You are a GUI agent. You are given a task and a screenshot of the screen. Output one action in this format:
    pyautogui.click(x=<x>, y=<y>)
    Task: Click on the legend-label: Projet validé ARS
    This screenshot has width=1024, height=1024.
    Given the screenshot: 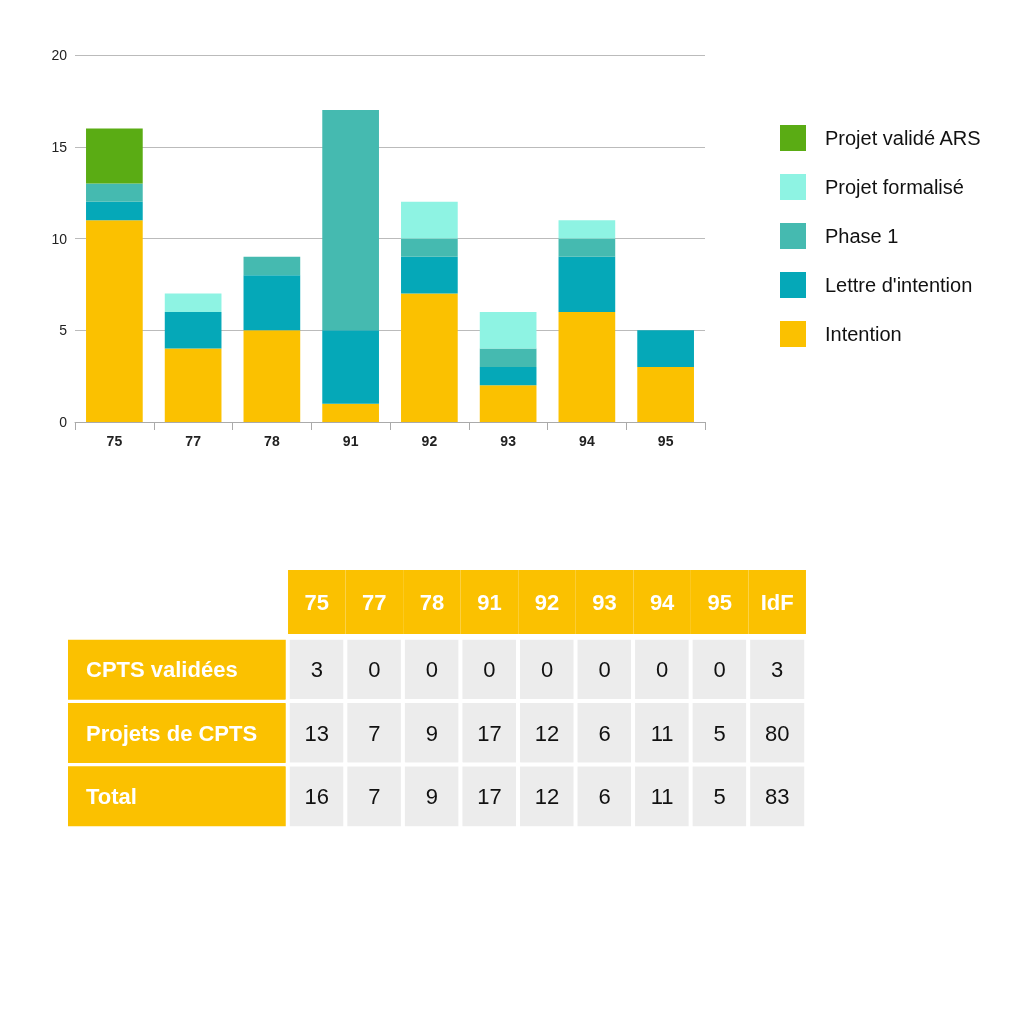 What is the action you would take?
    pyautogui.click(x=903, y=138)
    